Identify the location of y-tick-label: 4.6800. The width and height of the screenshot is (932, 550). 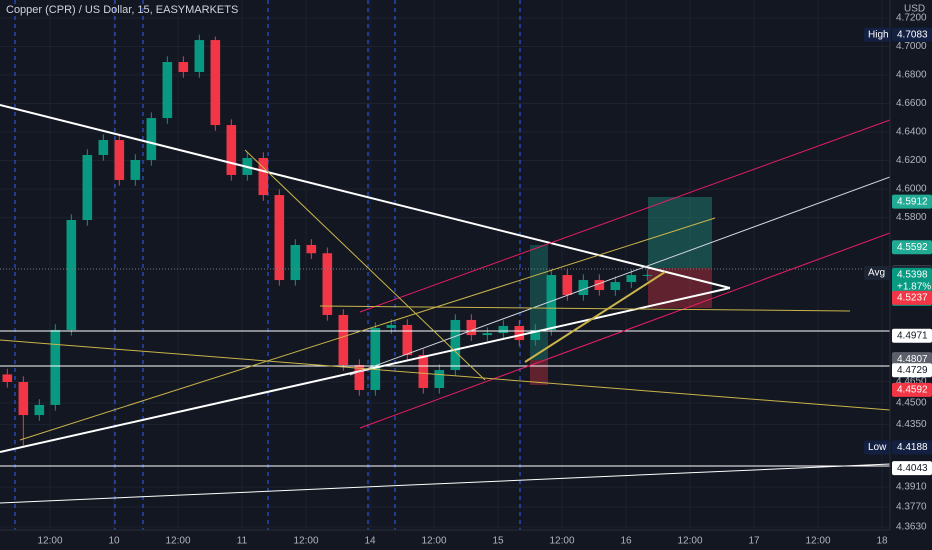
(911, 75).